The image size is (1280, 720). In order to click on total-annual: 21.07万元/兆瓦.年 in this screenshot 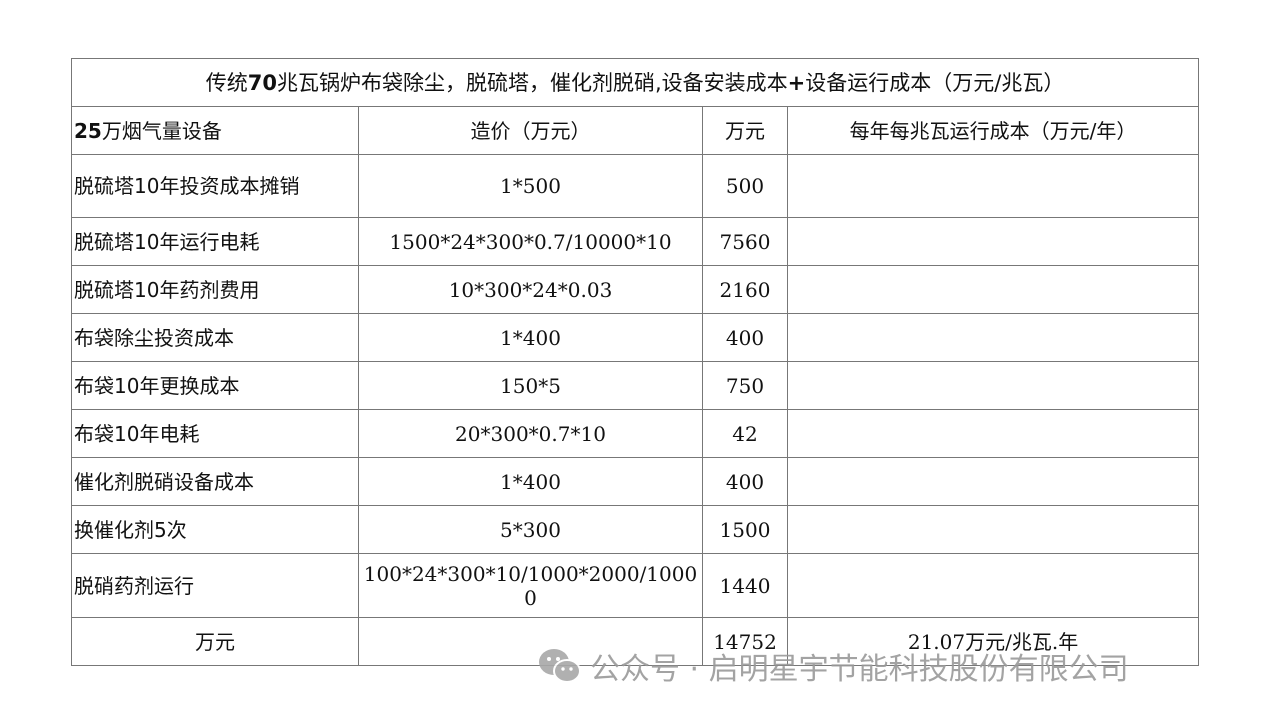, I will do `click(993, 641)`.